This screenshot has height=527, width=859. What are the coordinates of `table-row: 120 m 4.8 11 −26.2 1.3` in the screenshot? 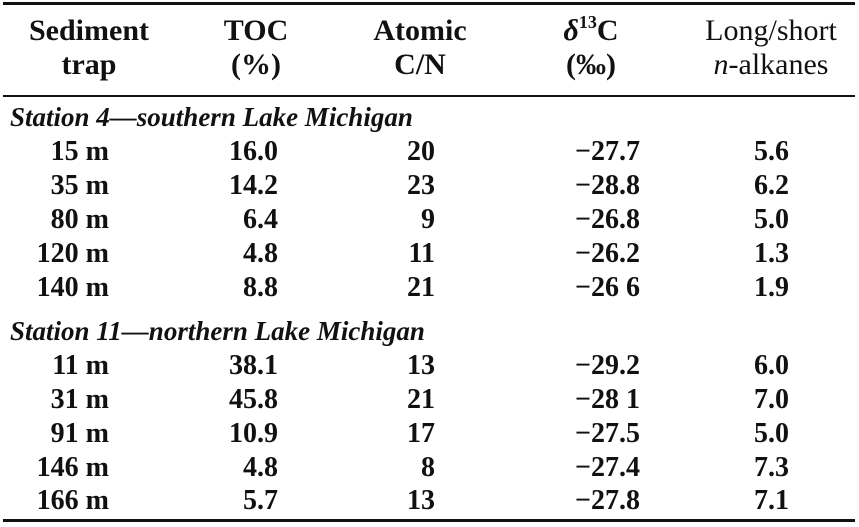 It's located at (429, 254).